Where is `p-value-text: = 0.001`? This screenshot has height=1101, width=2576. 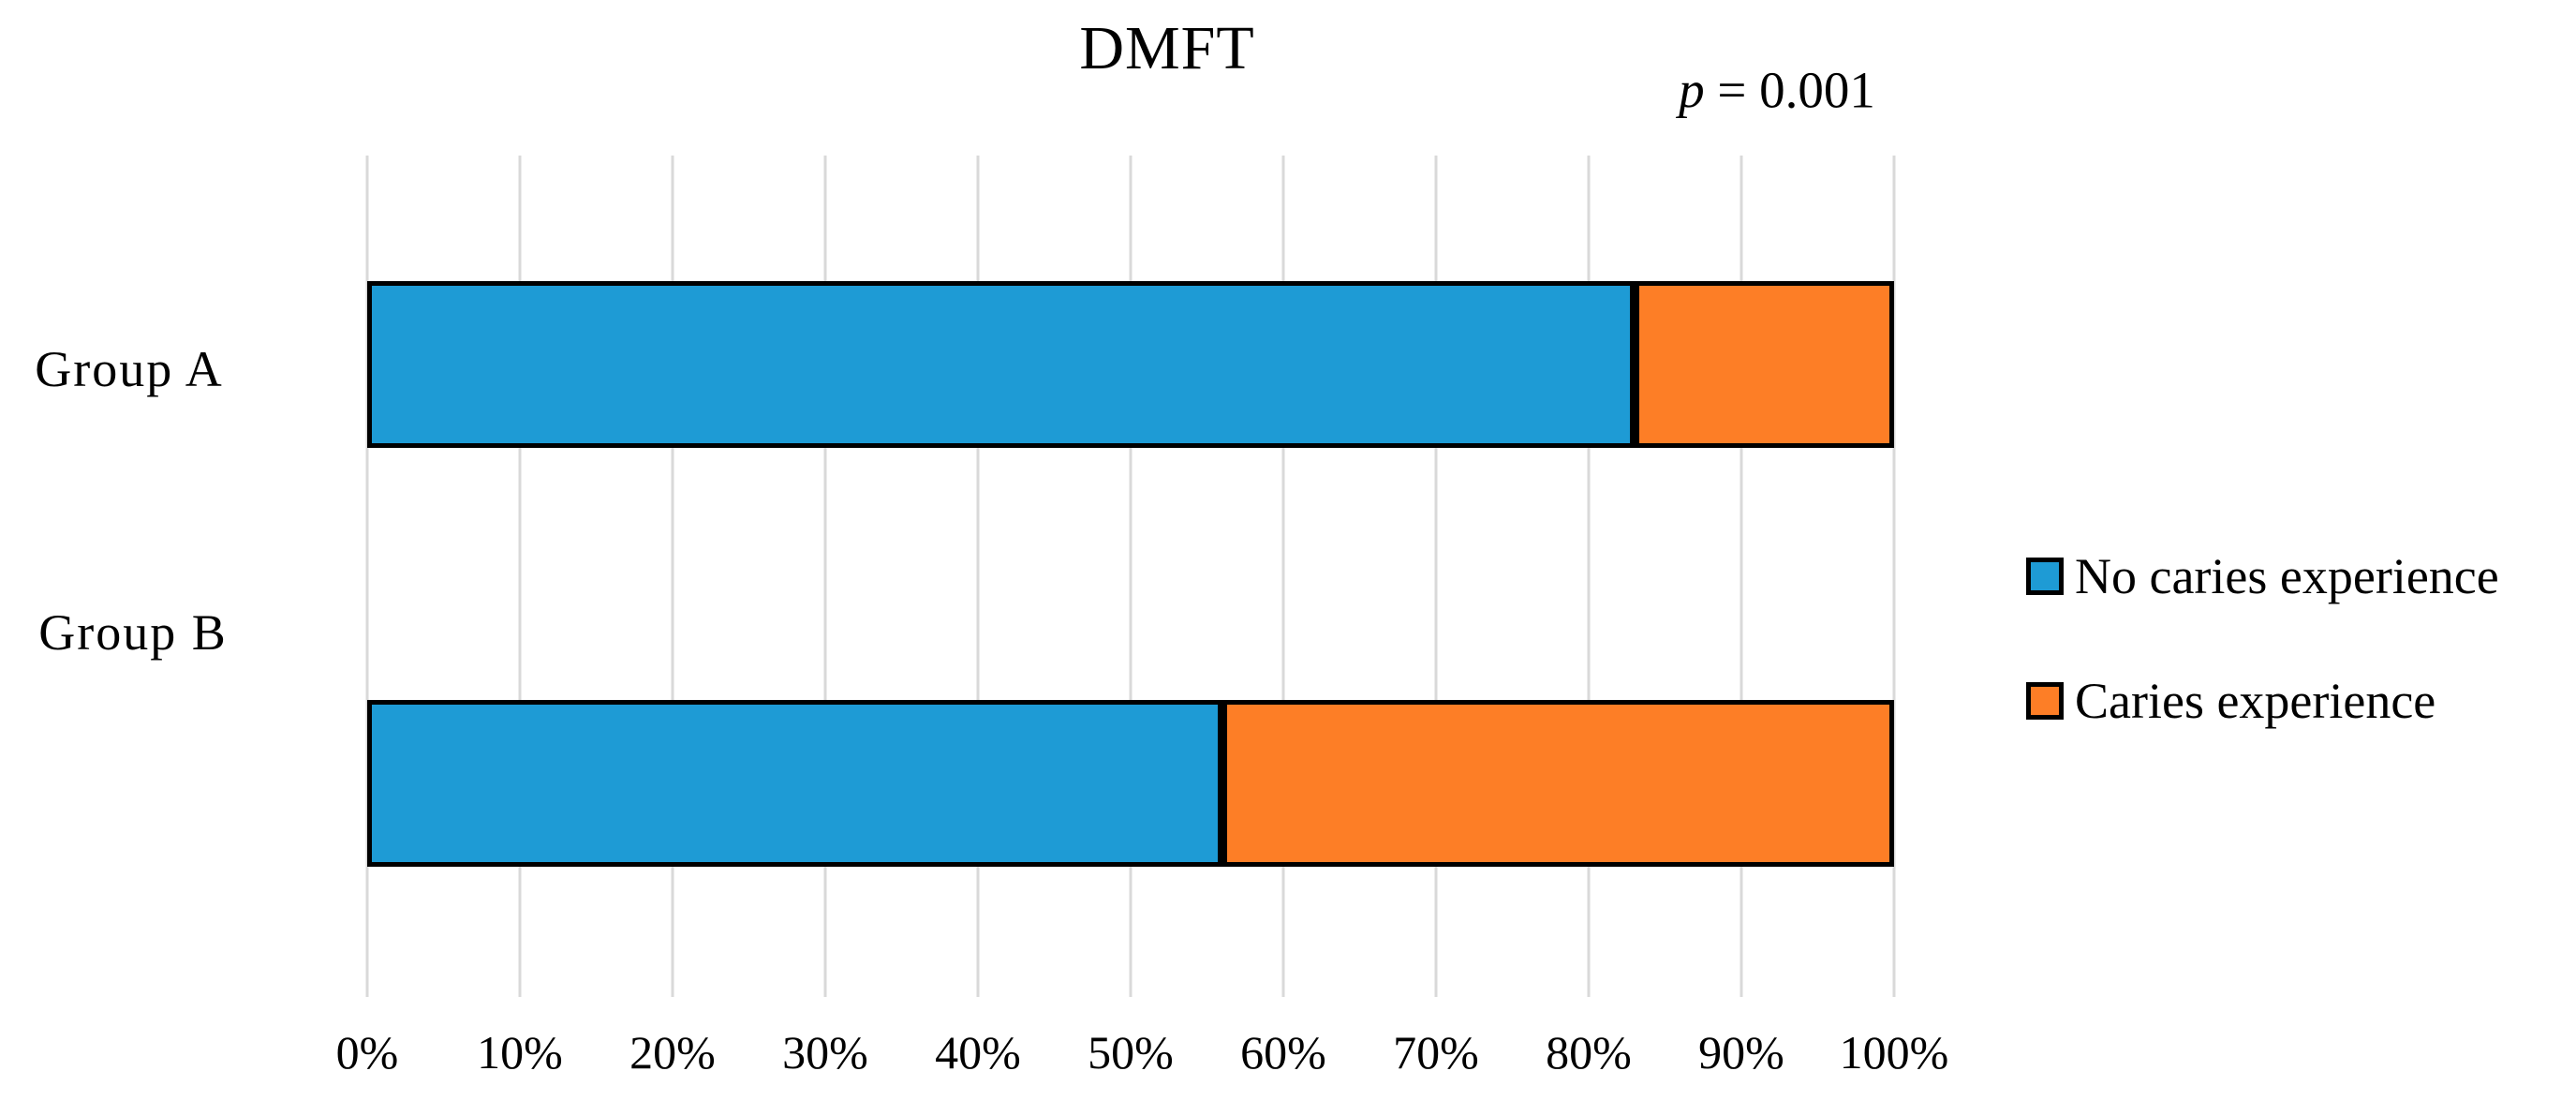
p-value-text: = 0.001 is located at coordinates (1789, 90).